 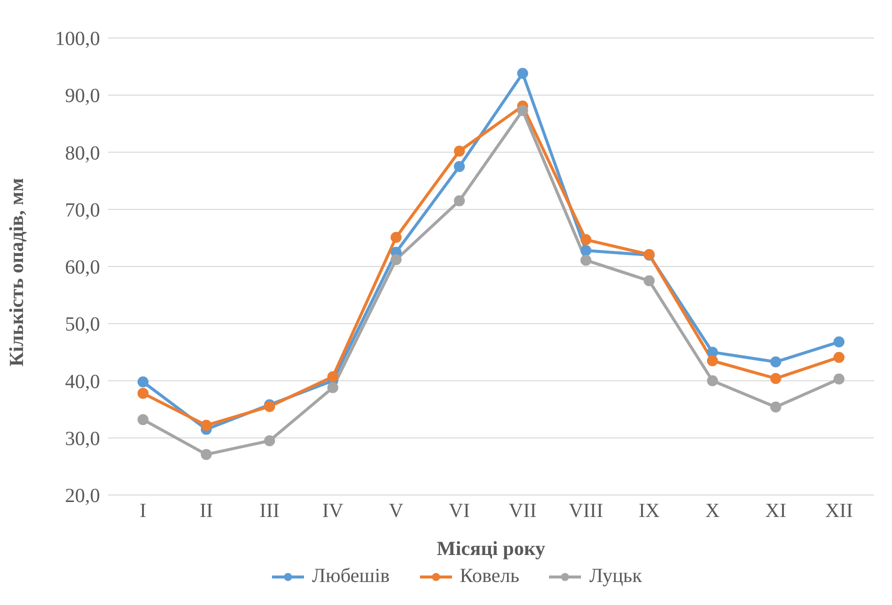 I want to click on legend-label: Любешів, so click(x=350, y=576).